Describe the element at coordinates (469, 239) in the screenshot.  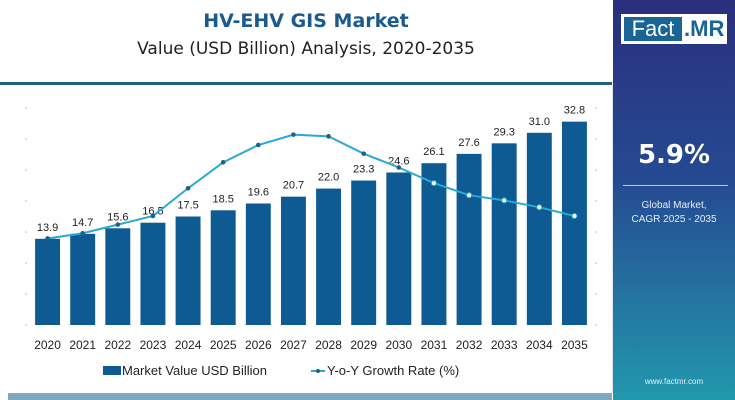
I see `bar-2032` at that location.